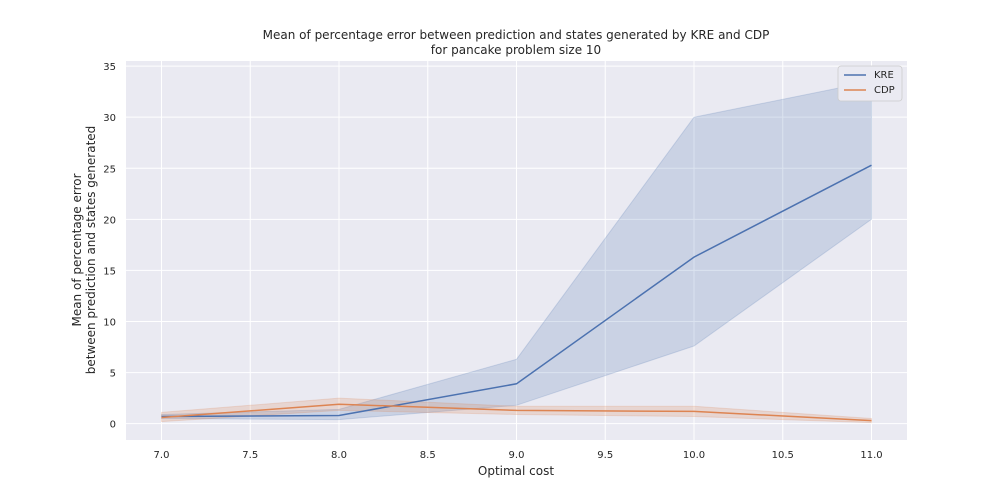 This screenshot has height=504, width=1008. I want to click on y-axis-label-line1: Mean of percentage error, so click(77, 249).